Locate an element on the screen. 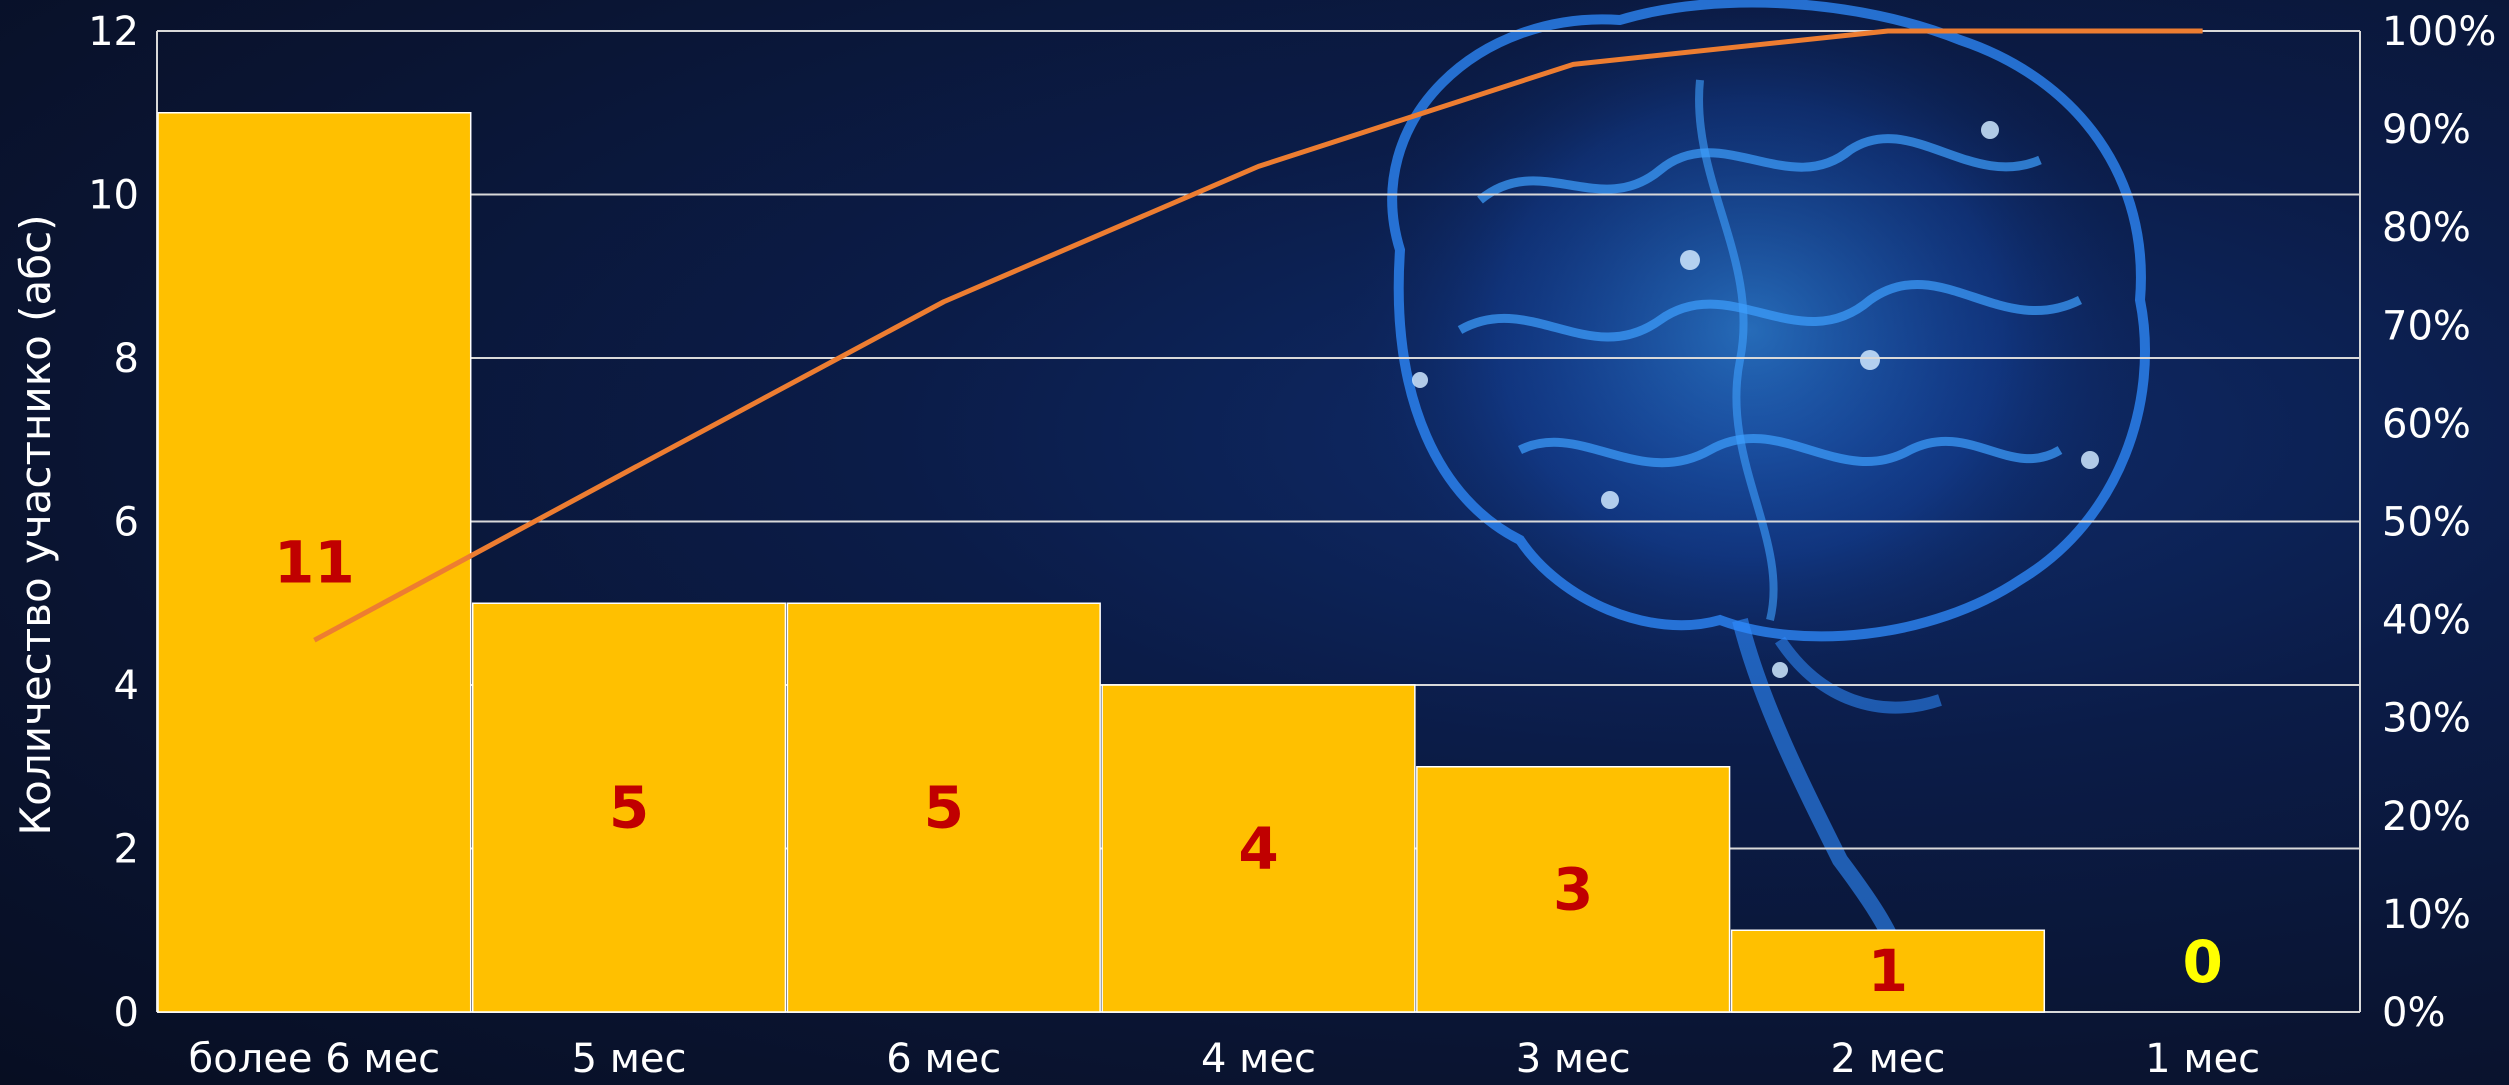 The height and width of the screenshot is (1085, 2509). y-tick-label: 2 is located at coordinates (126, 850).